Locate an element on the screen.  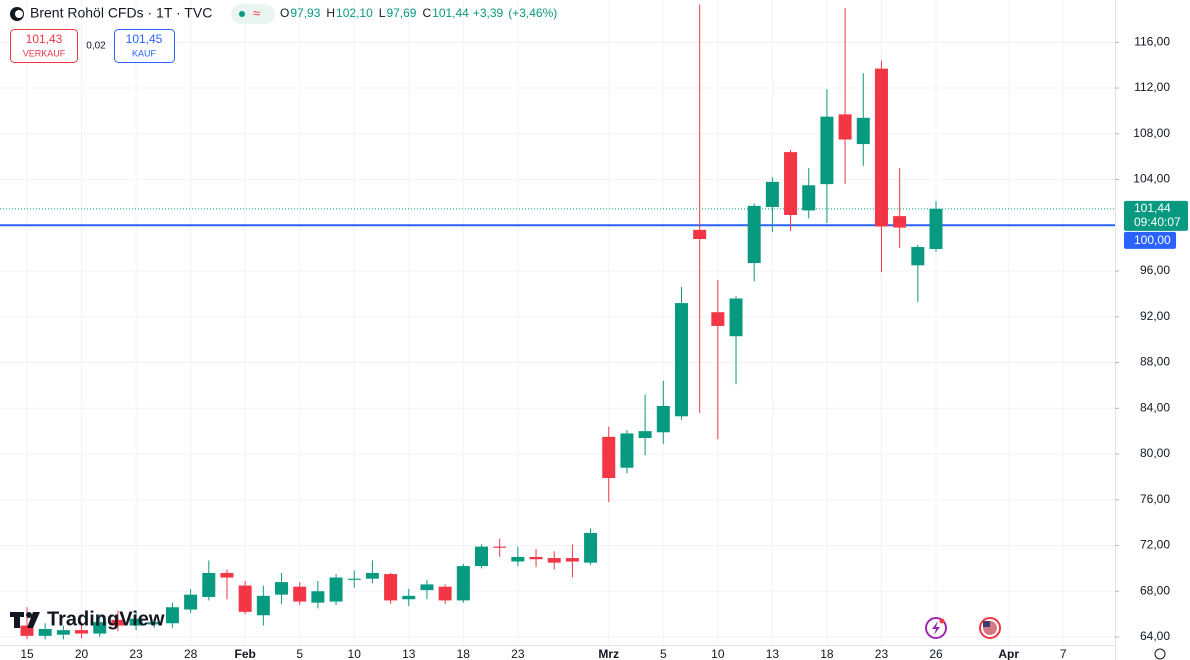
x-tick-label: Apr is located at coordinates (1008, 653).